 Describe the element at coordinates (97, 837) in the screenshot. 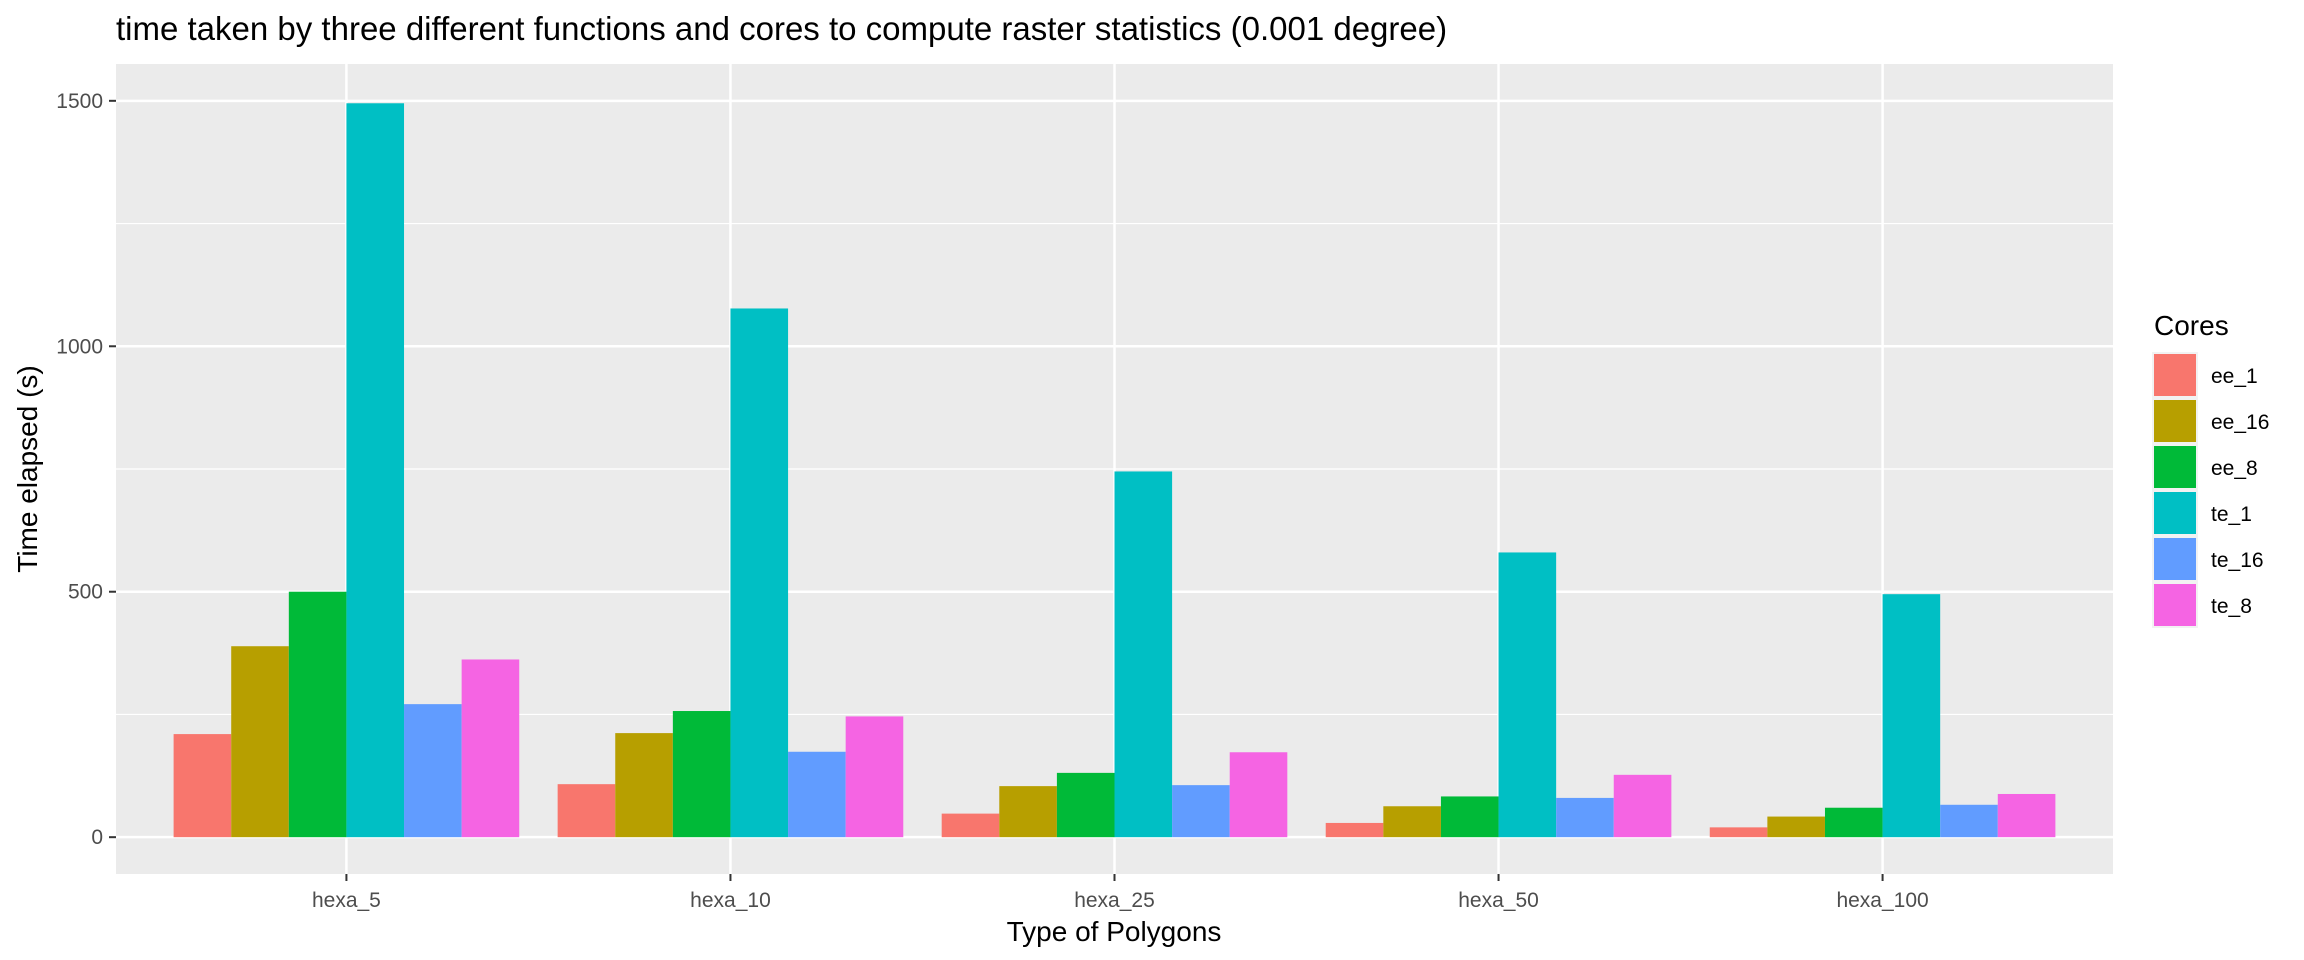

I see `y-tick-label: 0` at that location.